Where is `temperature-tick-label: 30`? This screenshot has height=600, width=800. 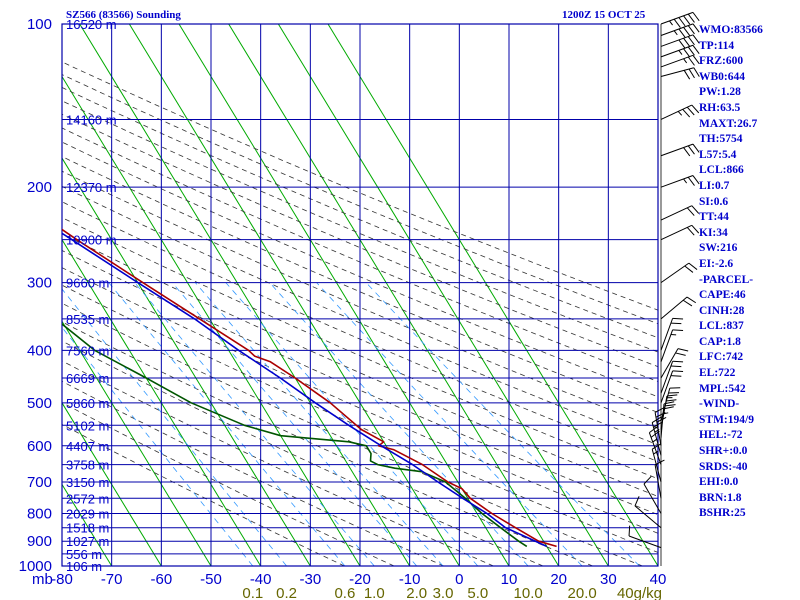
temperature-tick-label: 30 is located at coordinates (608, 579).